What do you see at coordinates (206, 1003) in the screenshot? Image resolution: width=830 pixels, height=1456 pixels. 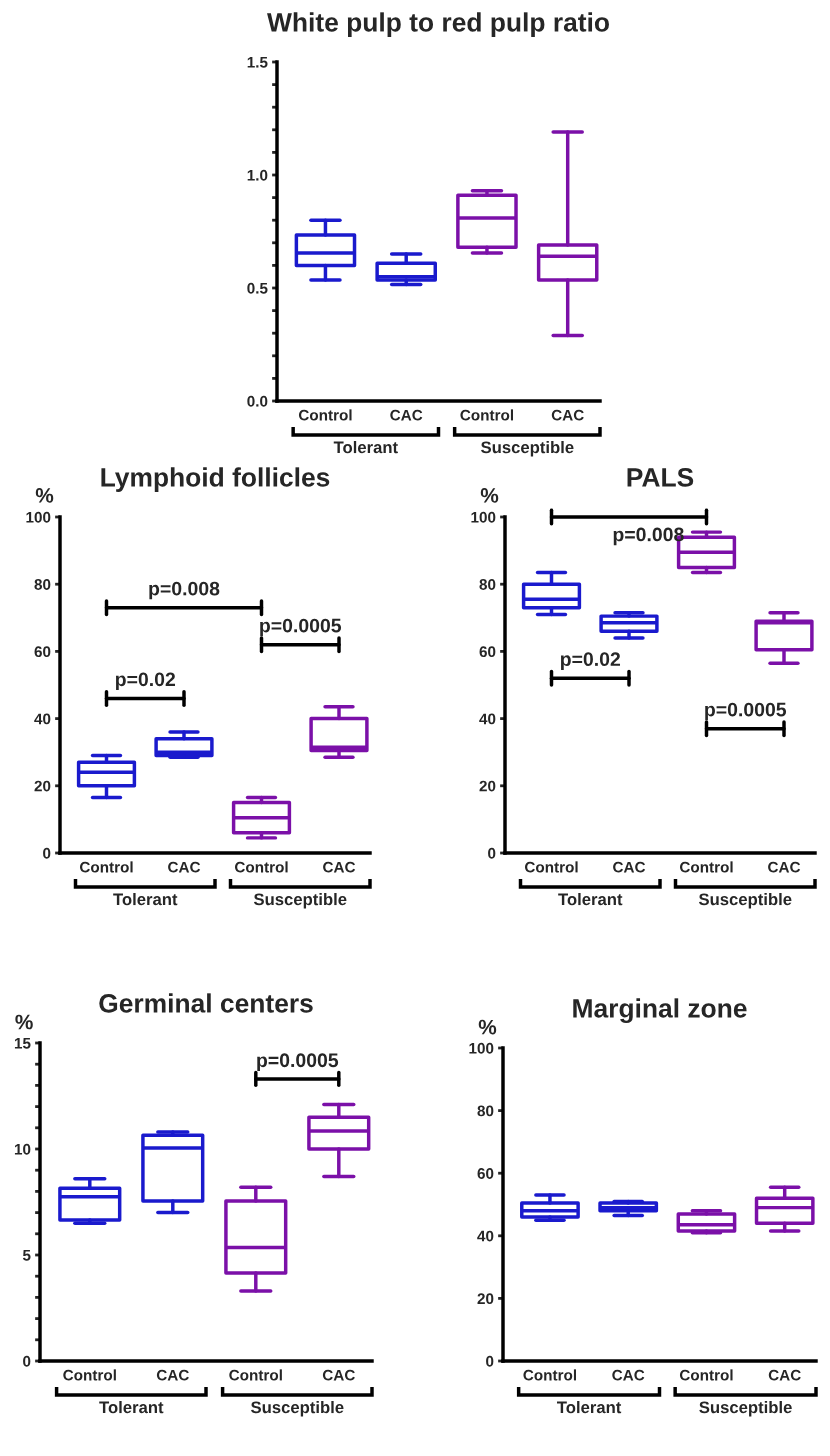 I see `chart-title: Germinal centers` at bounding box center [206, 1003].